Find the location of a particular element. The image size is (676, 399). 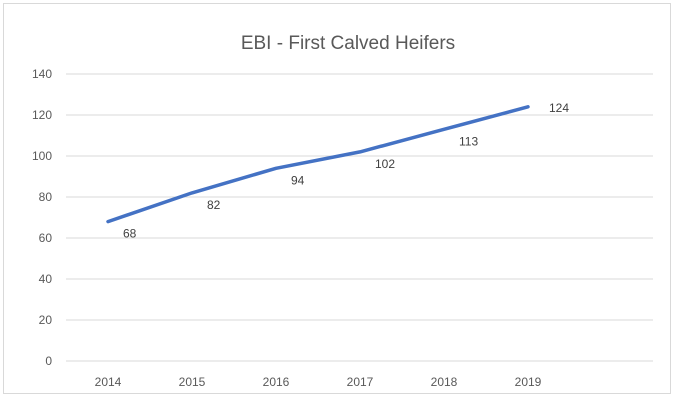

y-tick-label: 100 is located at coordinates (42, 156).